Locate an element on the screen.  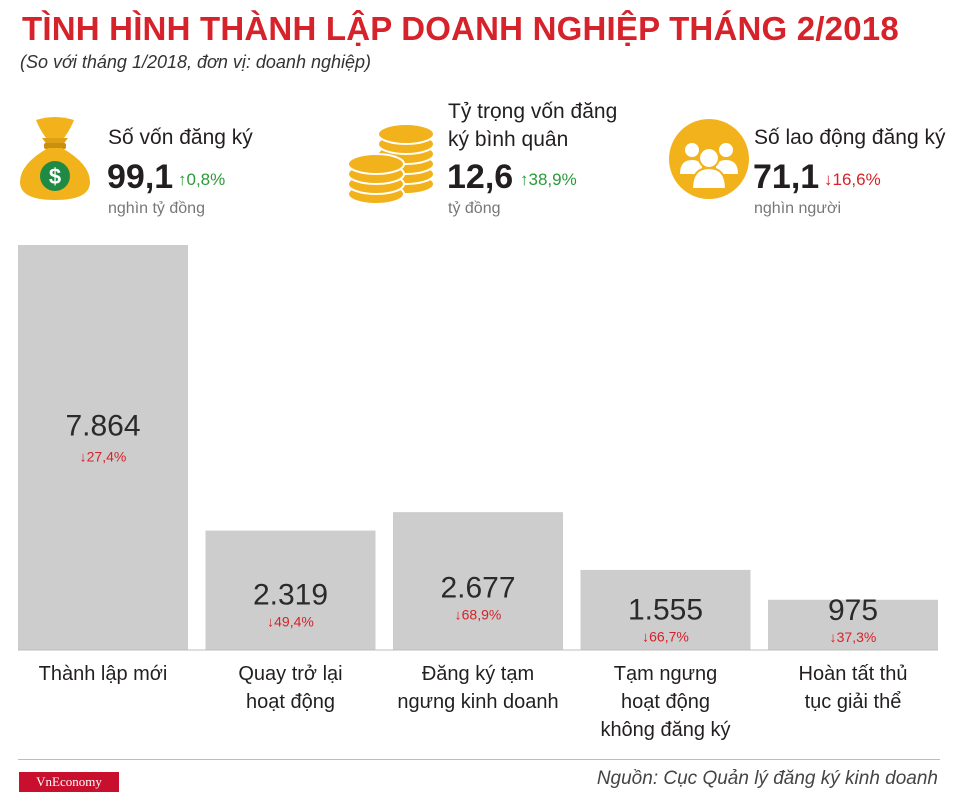
kpi-labor-label: Số lao động đăng ký is located at coordinates (850, 137).